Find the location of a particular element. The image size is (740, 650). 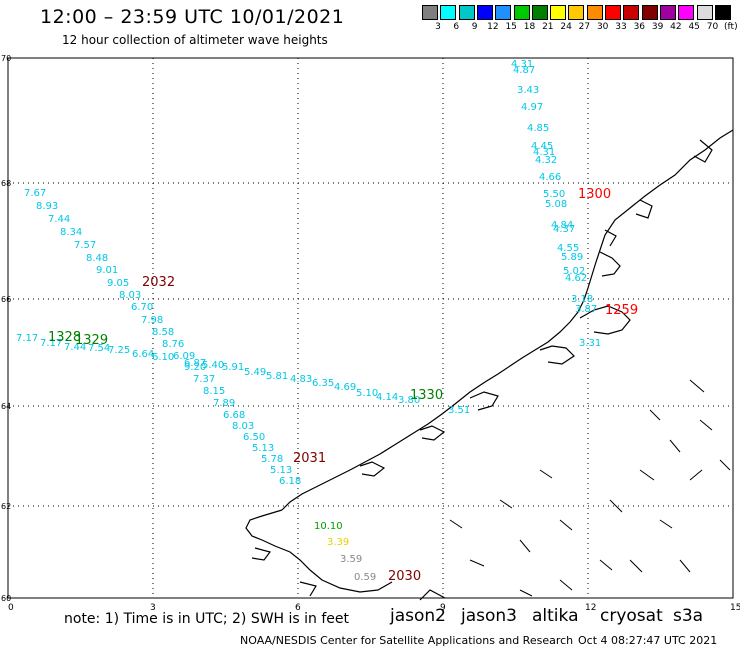

track-value: 7.89 is located at coordinates (224, 403).